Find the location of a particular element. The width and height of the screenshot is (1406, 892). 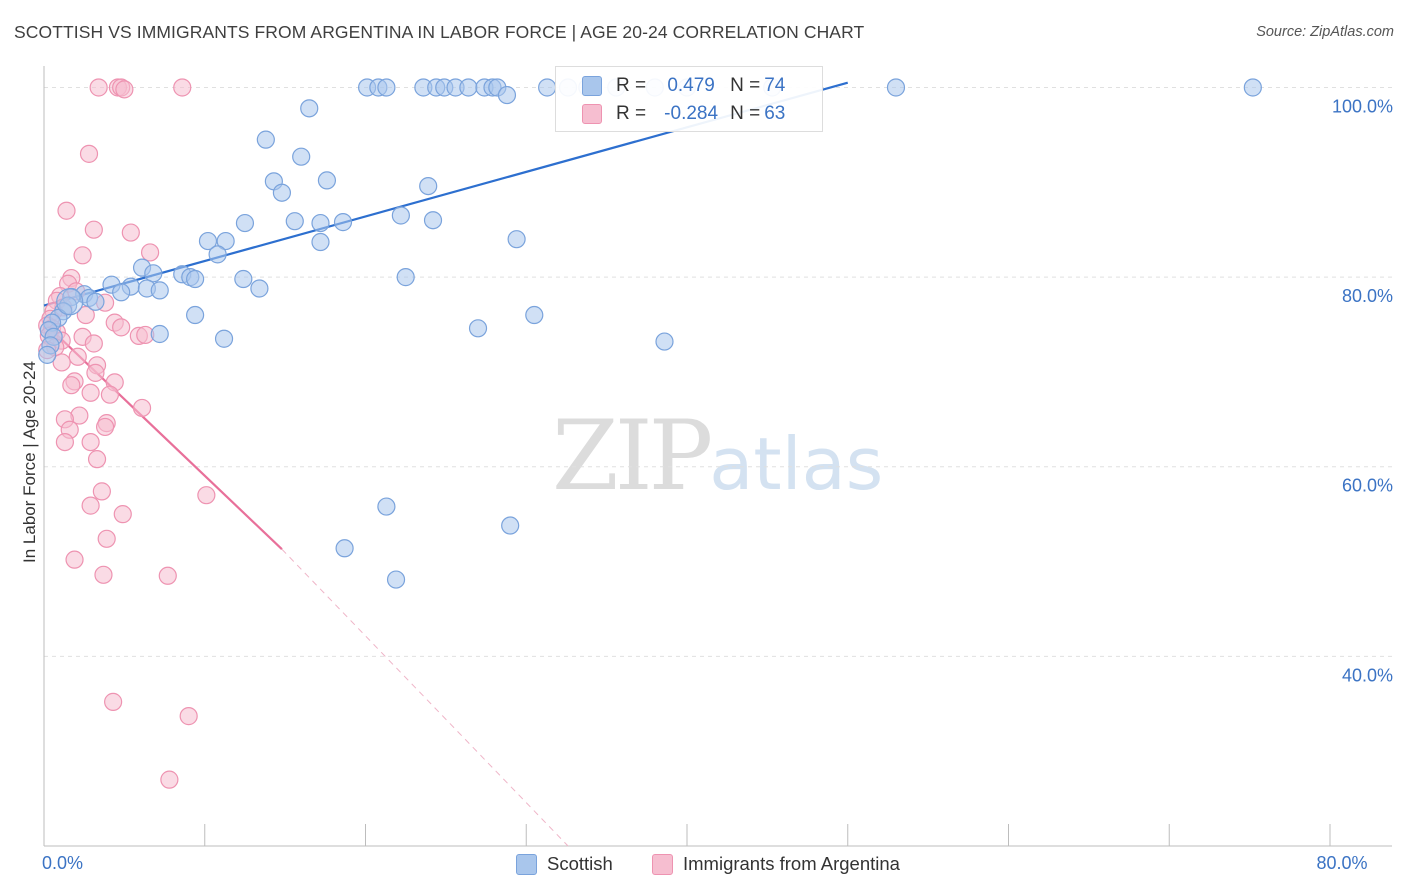

y-tick-label: 40.0% is located at coordinates (1367, 675).